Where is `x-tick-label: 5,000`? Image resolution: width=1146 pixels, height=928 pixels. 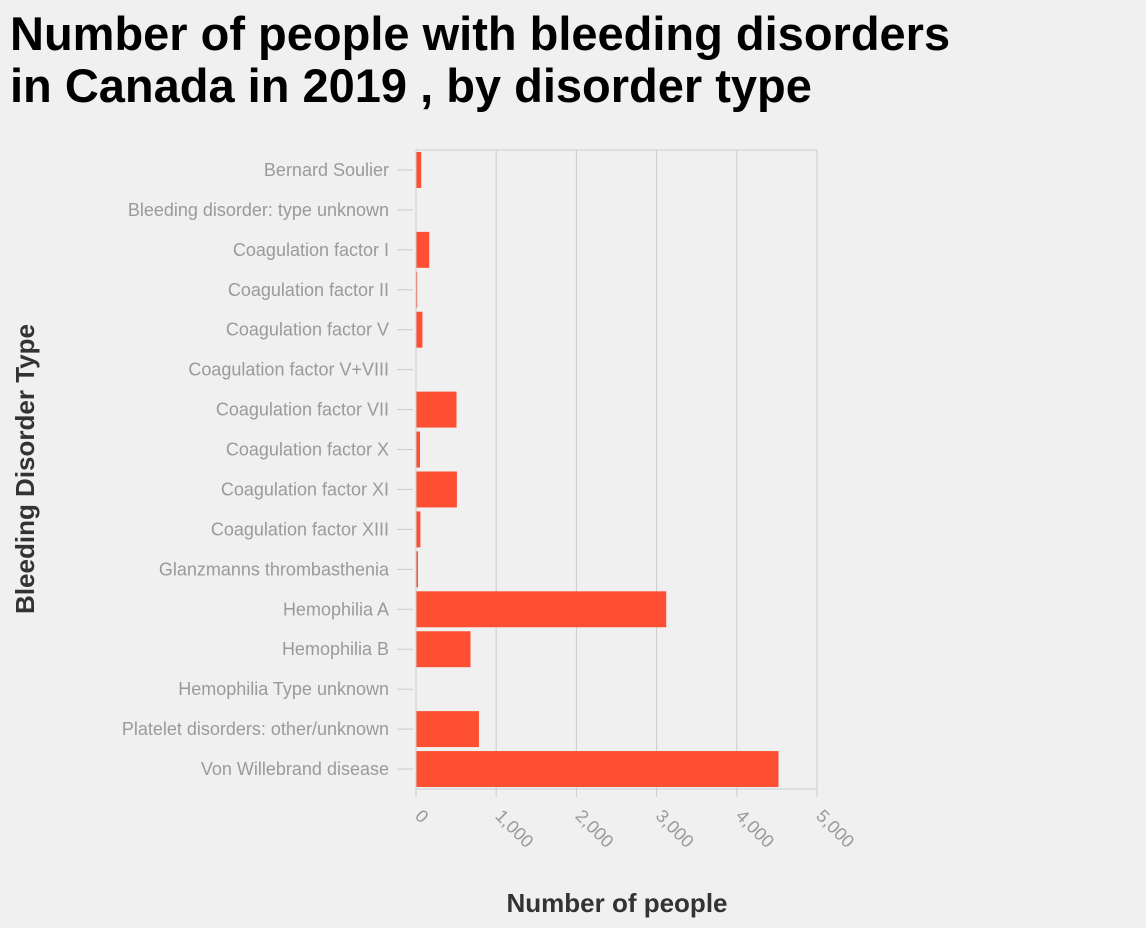
x-tick-label: 5,000 is located at coordinates (835, 829).